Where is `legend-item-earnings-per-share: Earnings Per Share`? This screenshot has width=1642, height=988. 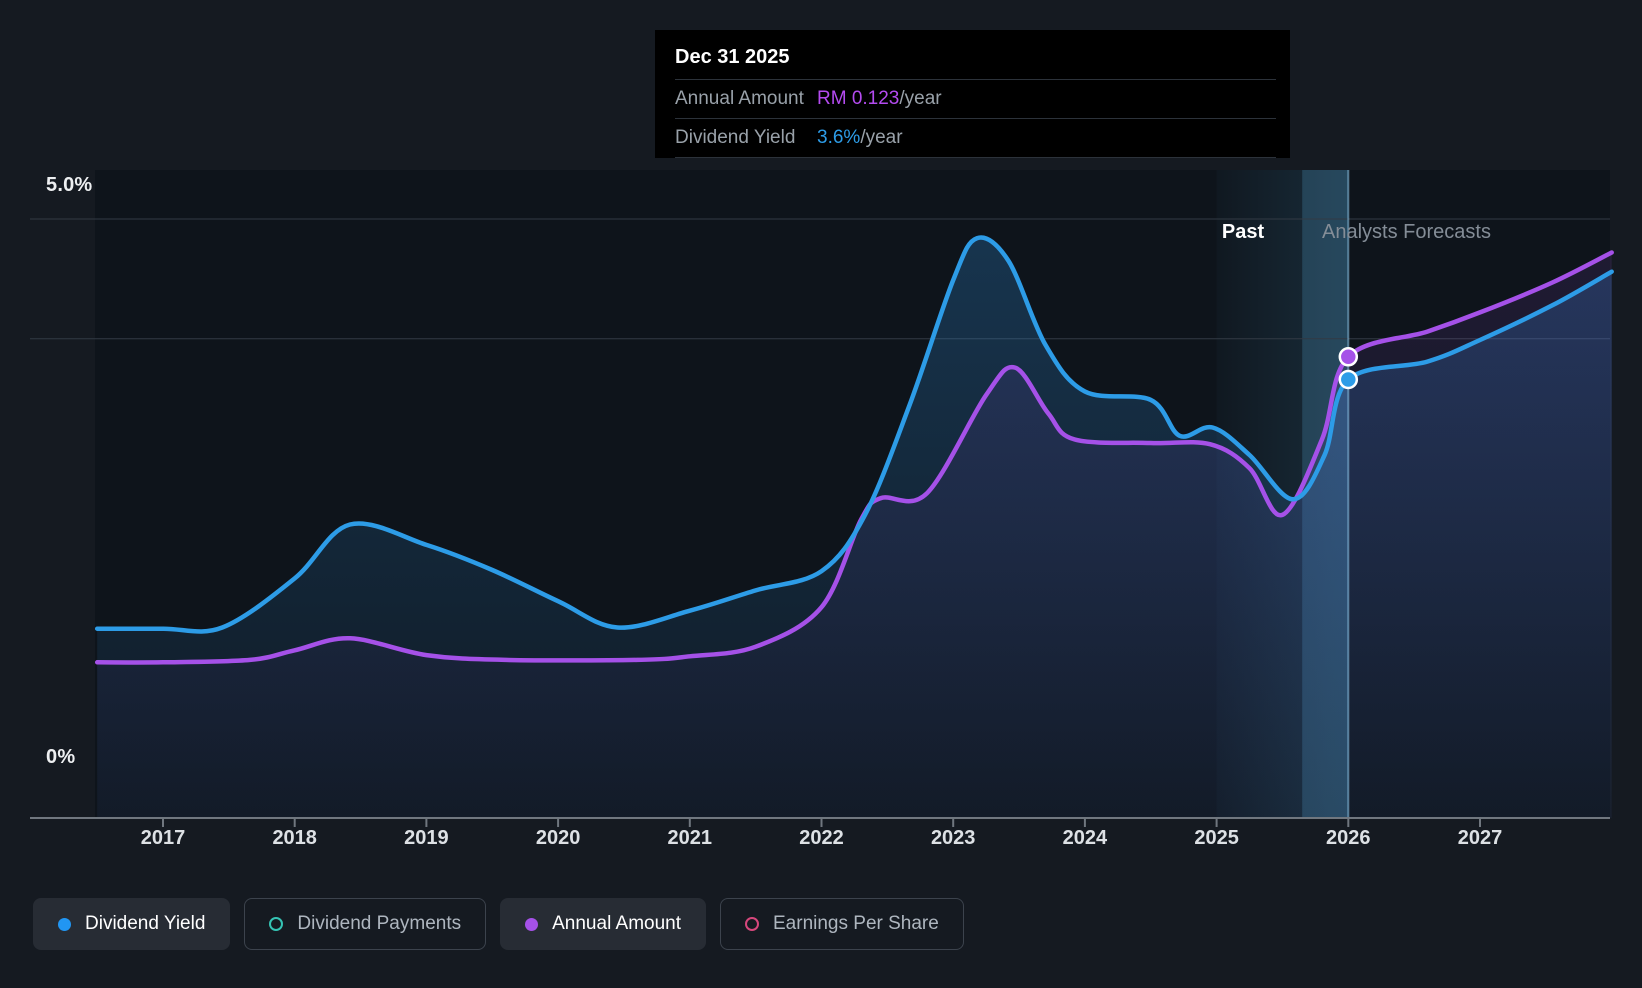 legend-item-earnings-per-share: Earnings Per Share is located at coordinates (842, 924).